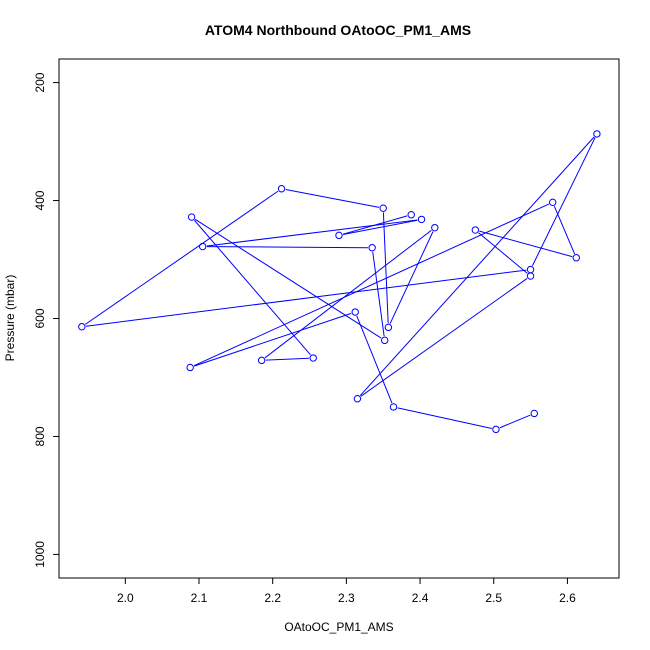 The width and height of the screenshot is (650, 650). Describe the element at coordinates (567, 598) in the screenshot. I see `x-tick-label: 2.6` at that location.